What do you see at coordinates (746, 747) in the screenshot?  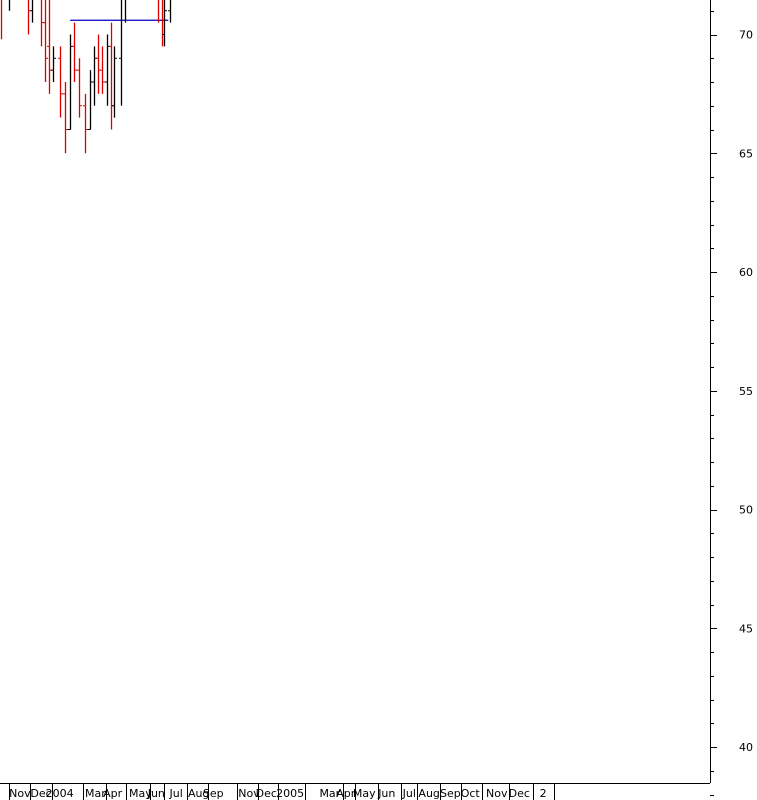 I see `price-tick-label: 40` at bounding box center [746, 747].